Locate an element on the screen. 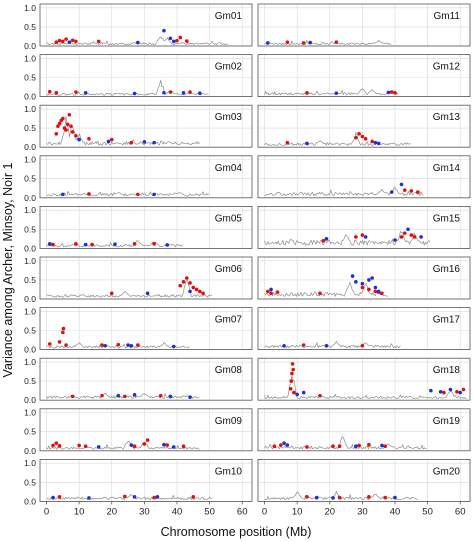 Image resolution: width=474 pixels, height=542 pixels. chromosome-label: Gm04 is located at coordinates (229, 168).